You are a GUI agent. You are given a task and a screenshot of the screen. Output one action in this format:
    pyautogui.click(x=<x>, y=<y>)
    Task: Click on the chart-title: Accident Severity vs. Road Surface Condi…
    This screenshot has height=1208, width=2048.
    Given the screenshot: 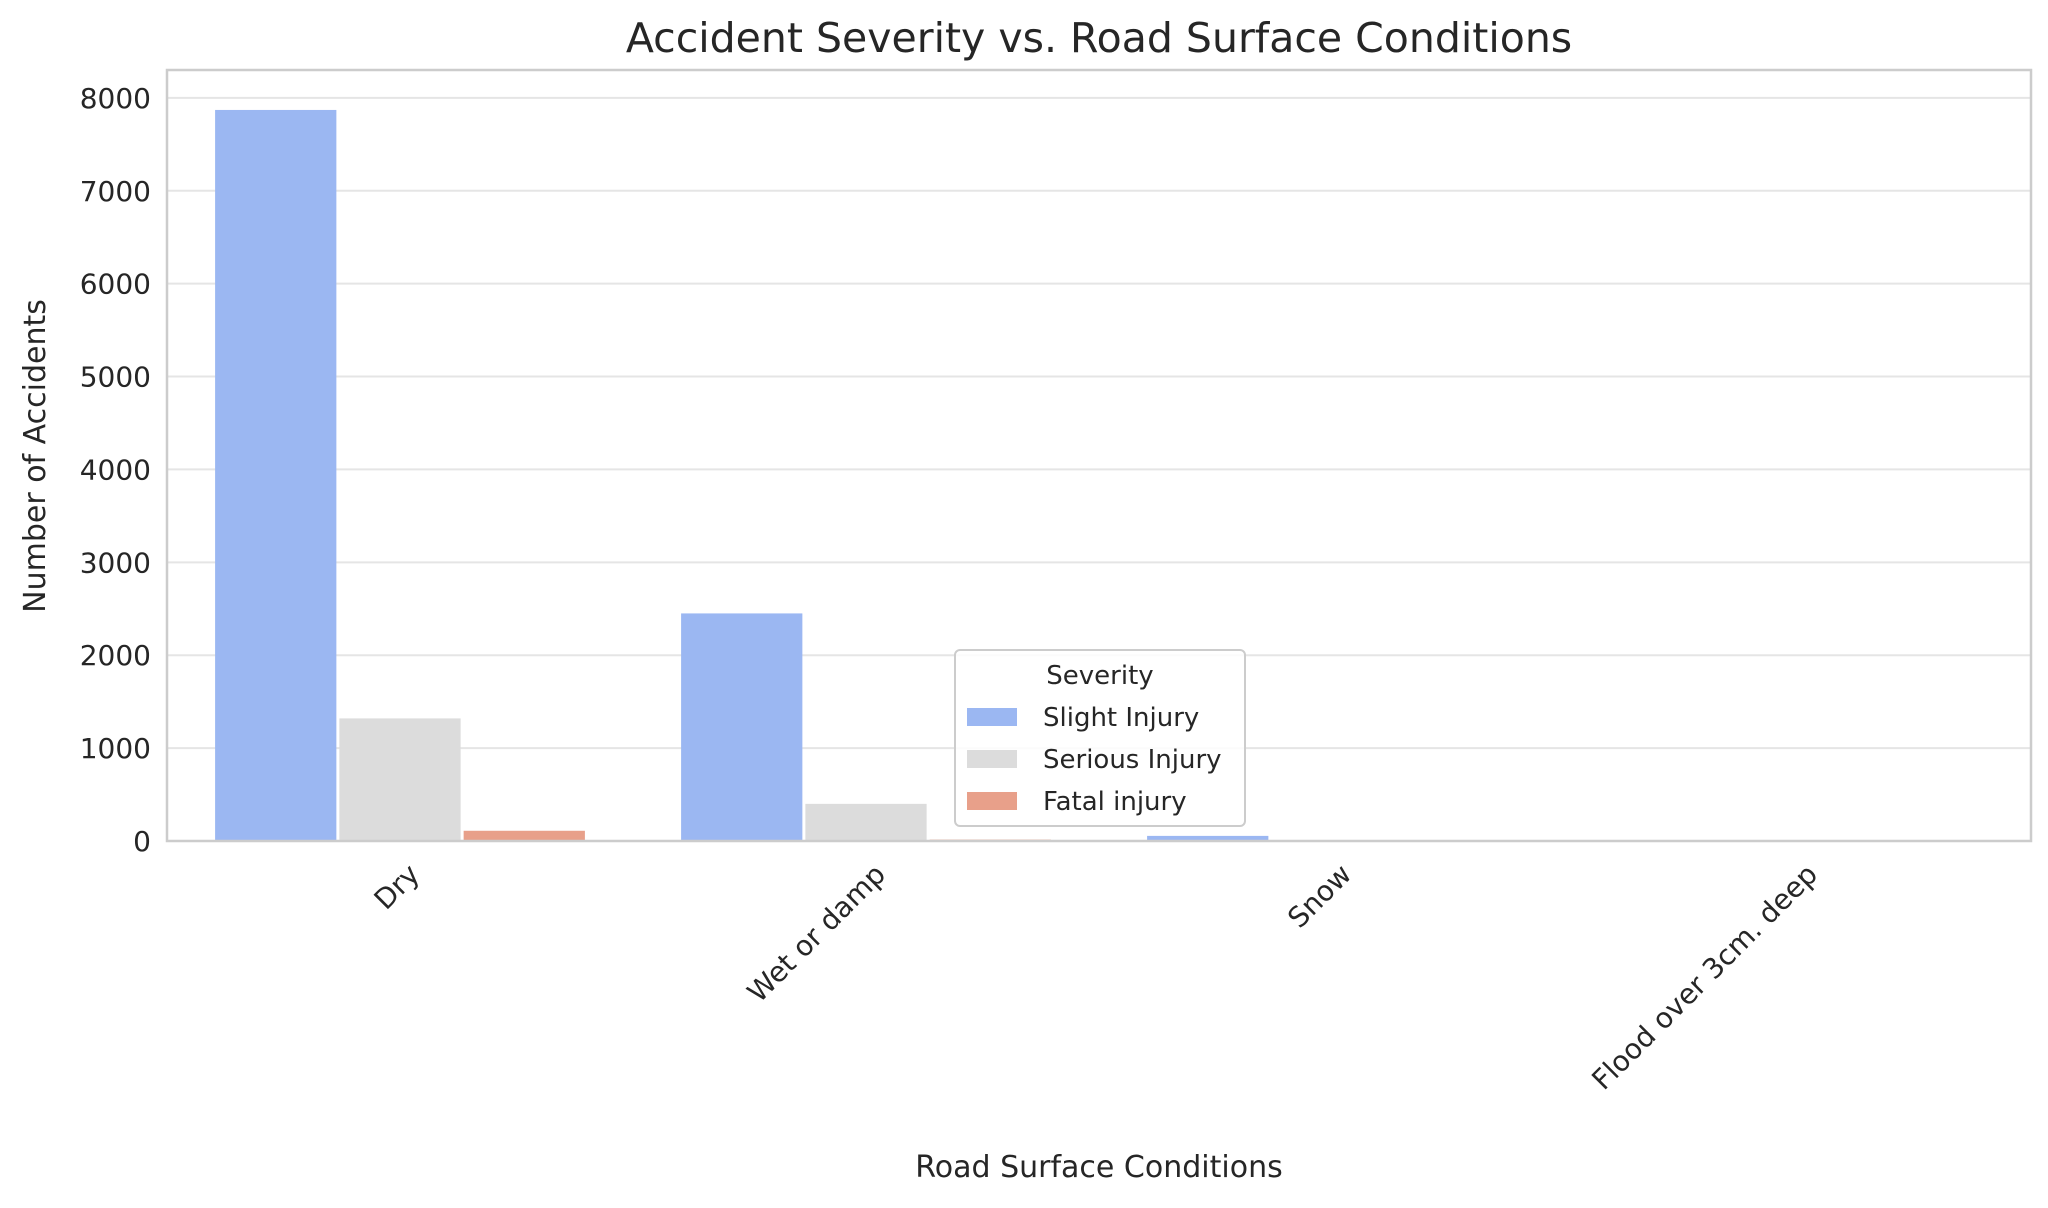 What is the action you would take?
    pyautogui.click(x=1099, y=38)
    